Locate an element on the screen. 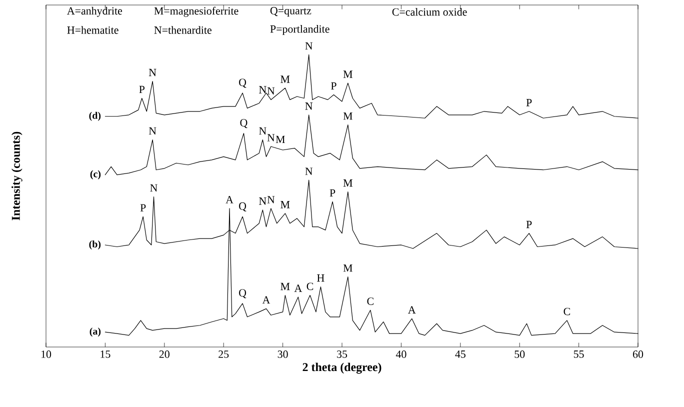 The width and height of the screenshot is (684, 407). series-label: (d) is located at coordinates (95, 116).